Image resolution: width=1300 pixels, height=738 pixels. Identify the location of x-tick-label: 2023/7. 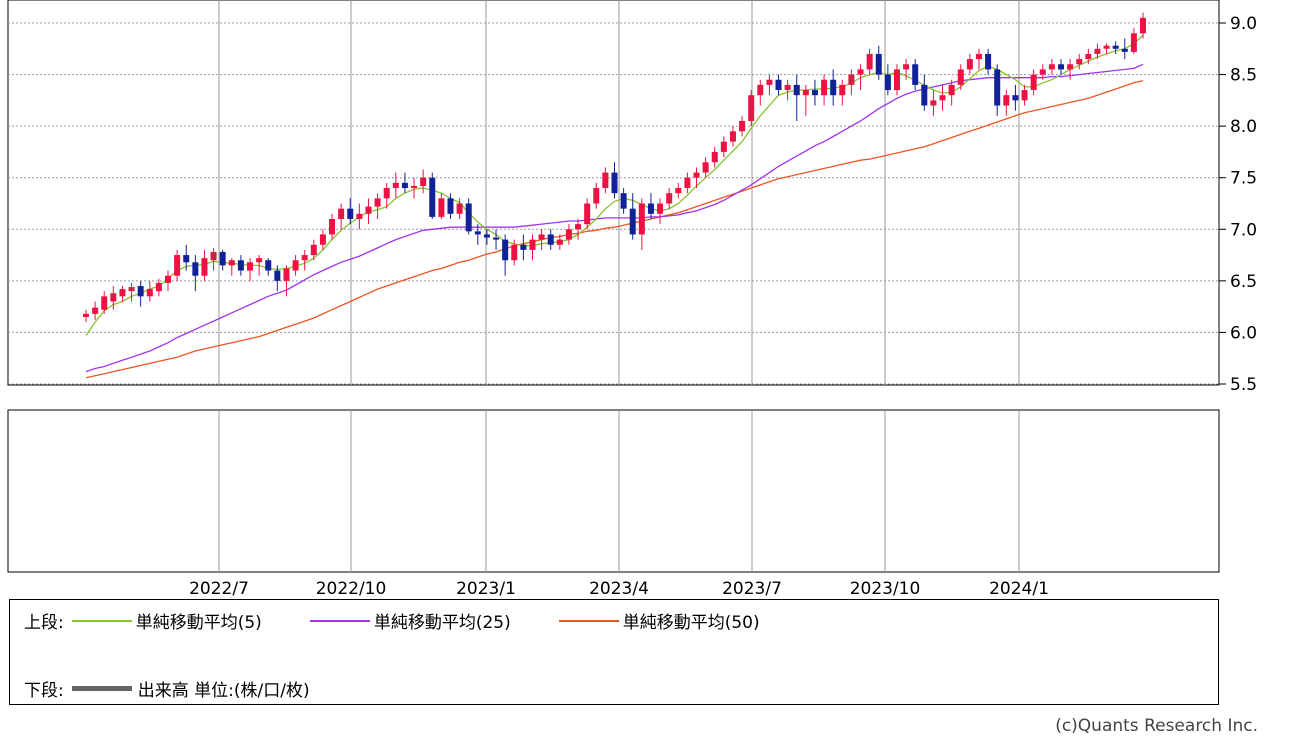
(752, 589).